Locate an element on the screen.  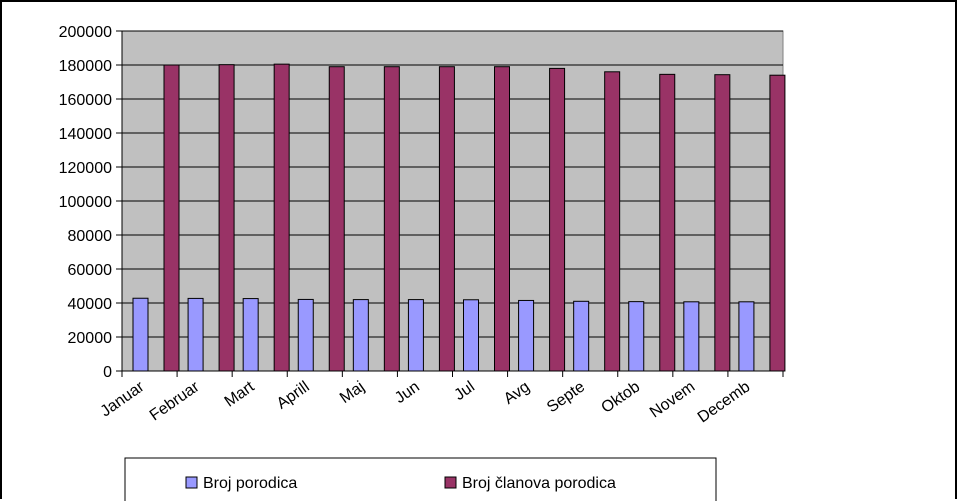
legend: Broj porodica Broj članova porodica is located at coordinates (420, 479).